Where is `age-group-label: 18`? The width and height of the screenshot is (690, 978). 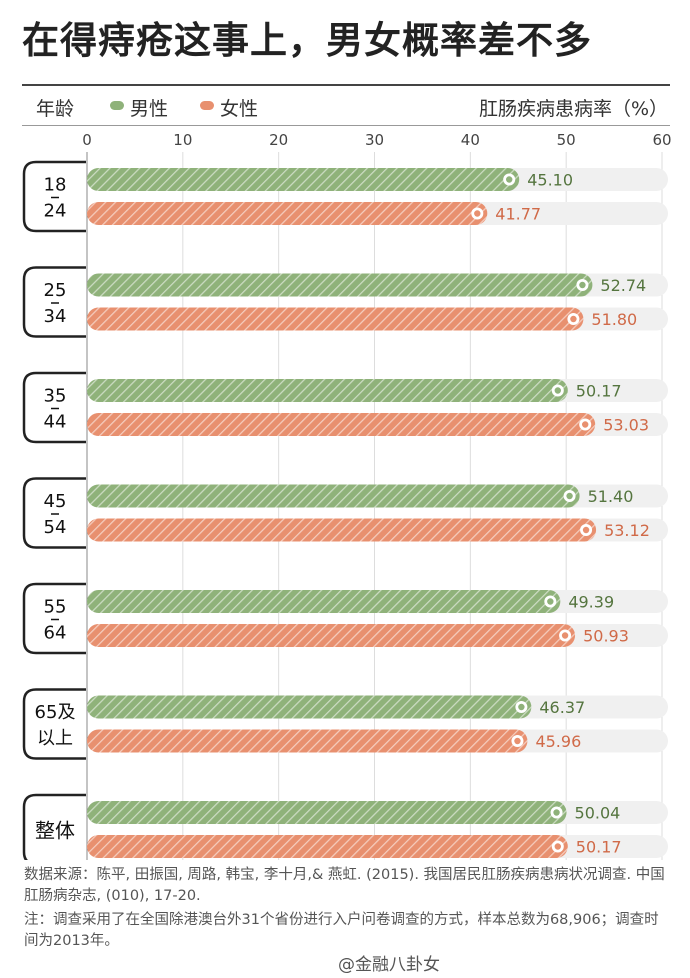 age-group-label: 18 is located at coordinates (55, 185).